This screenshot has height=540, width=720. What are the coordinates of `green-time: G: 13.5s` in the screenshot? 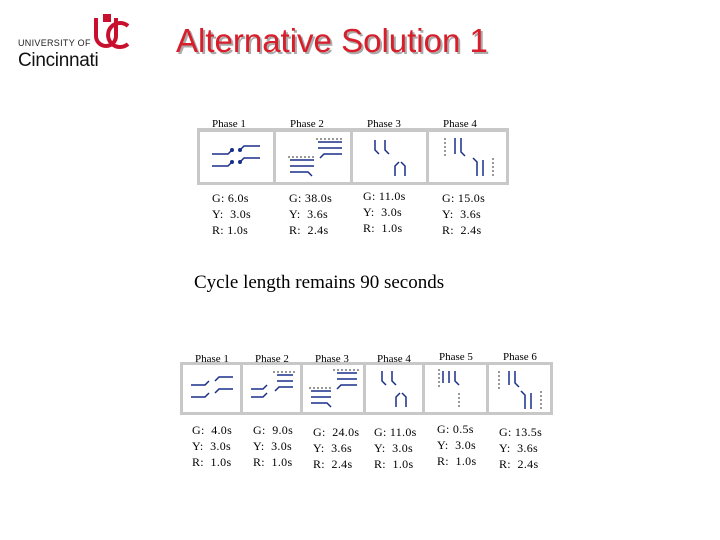 It's located at (521, 432).